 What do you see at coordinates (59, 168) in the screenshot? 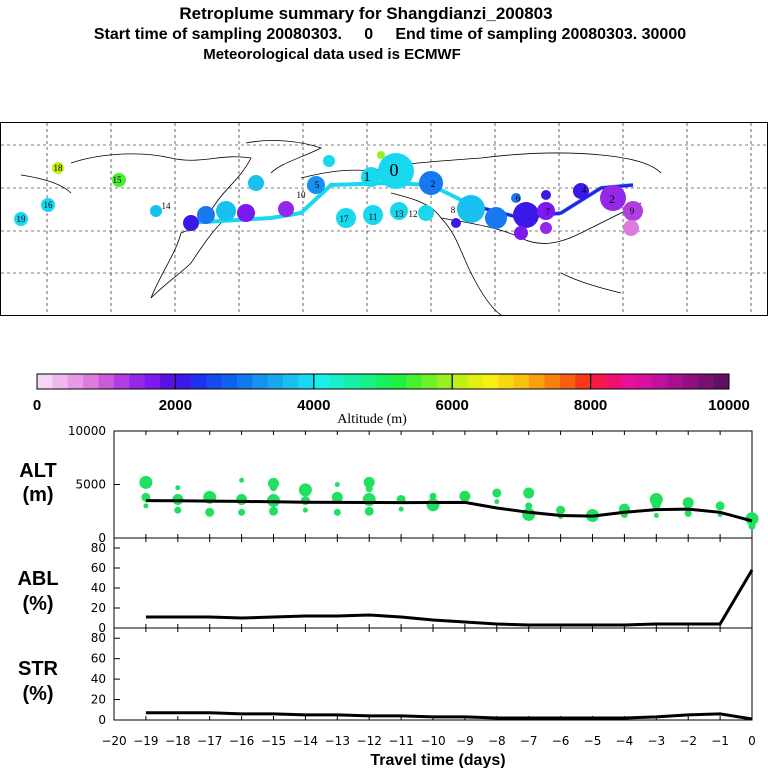
I see `svg-text: 18` at bounding box center [59, 168].